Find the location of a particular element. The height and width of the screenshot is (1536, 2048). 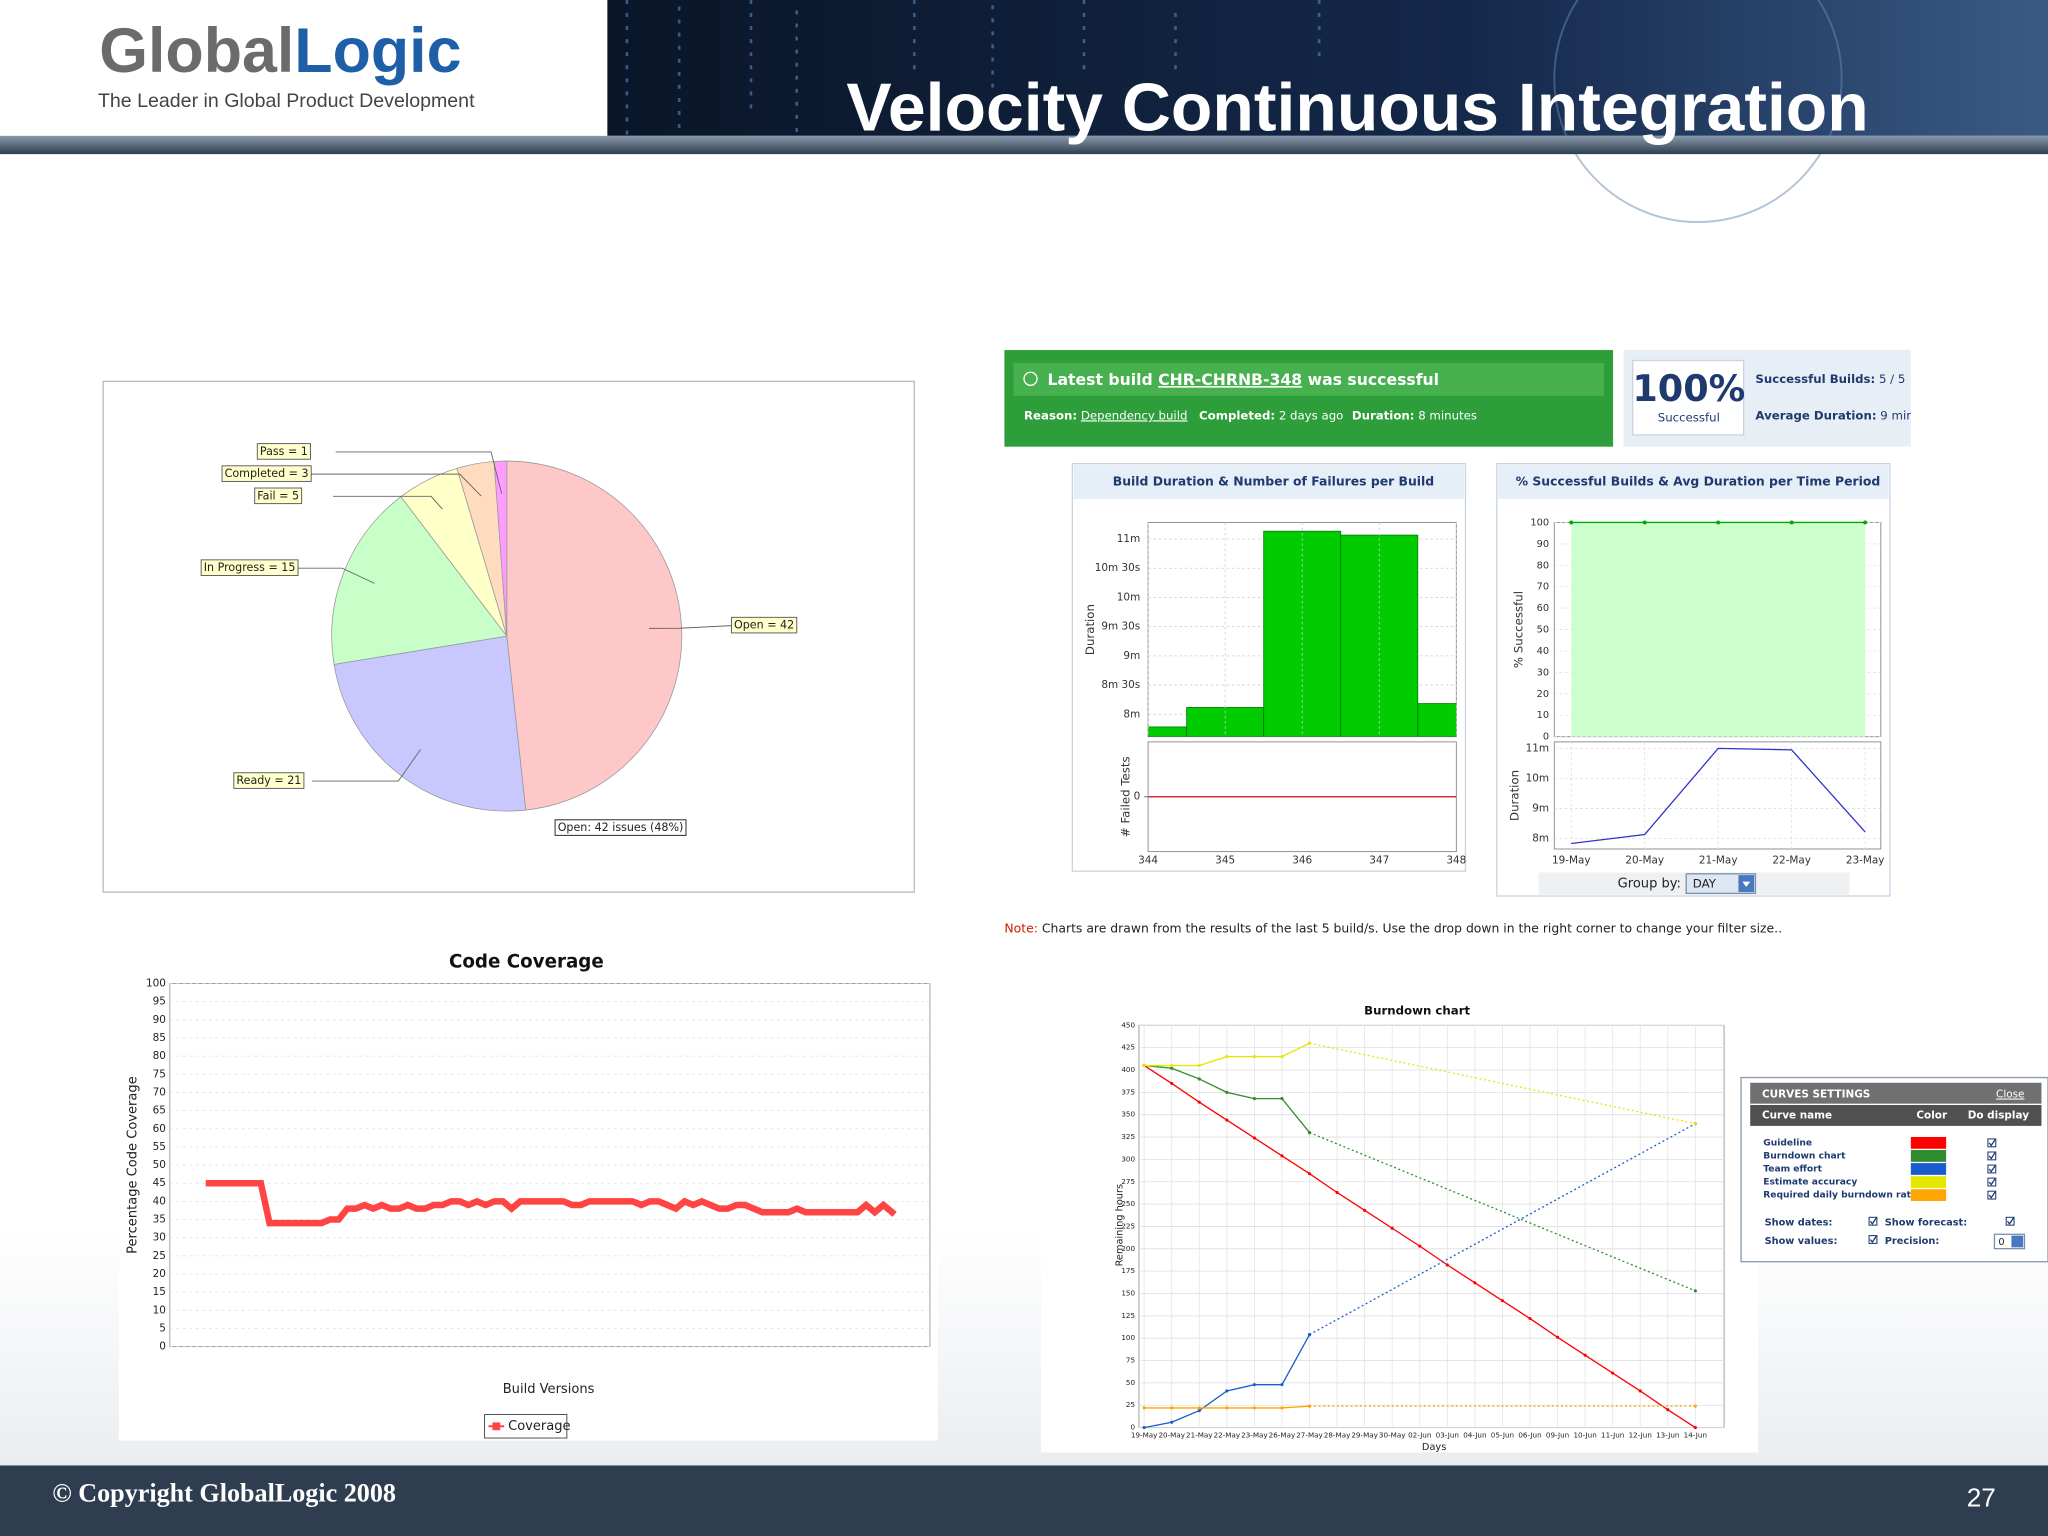

check-mark is located at coordinates (1992, 1195).